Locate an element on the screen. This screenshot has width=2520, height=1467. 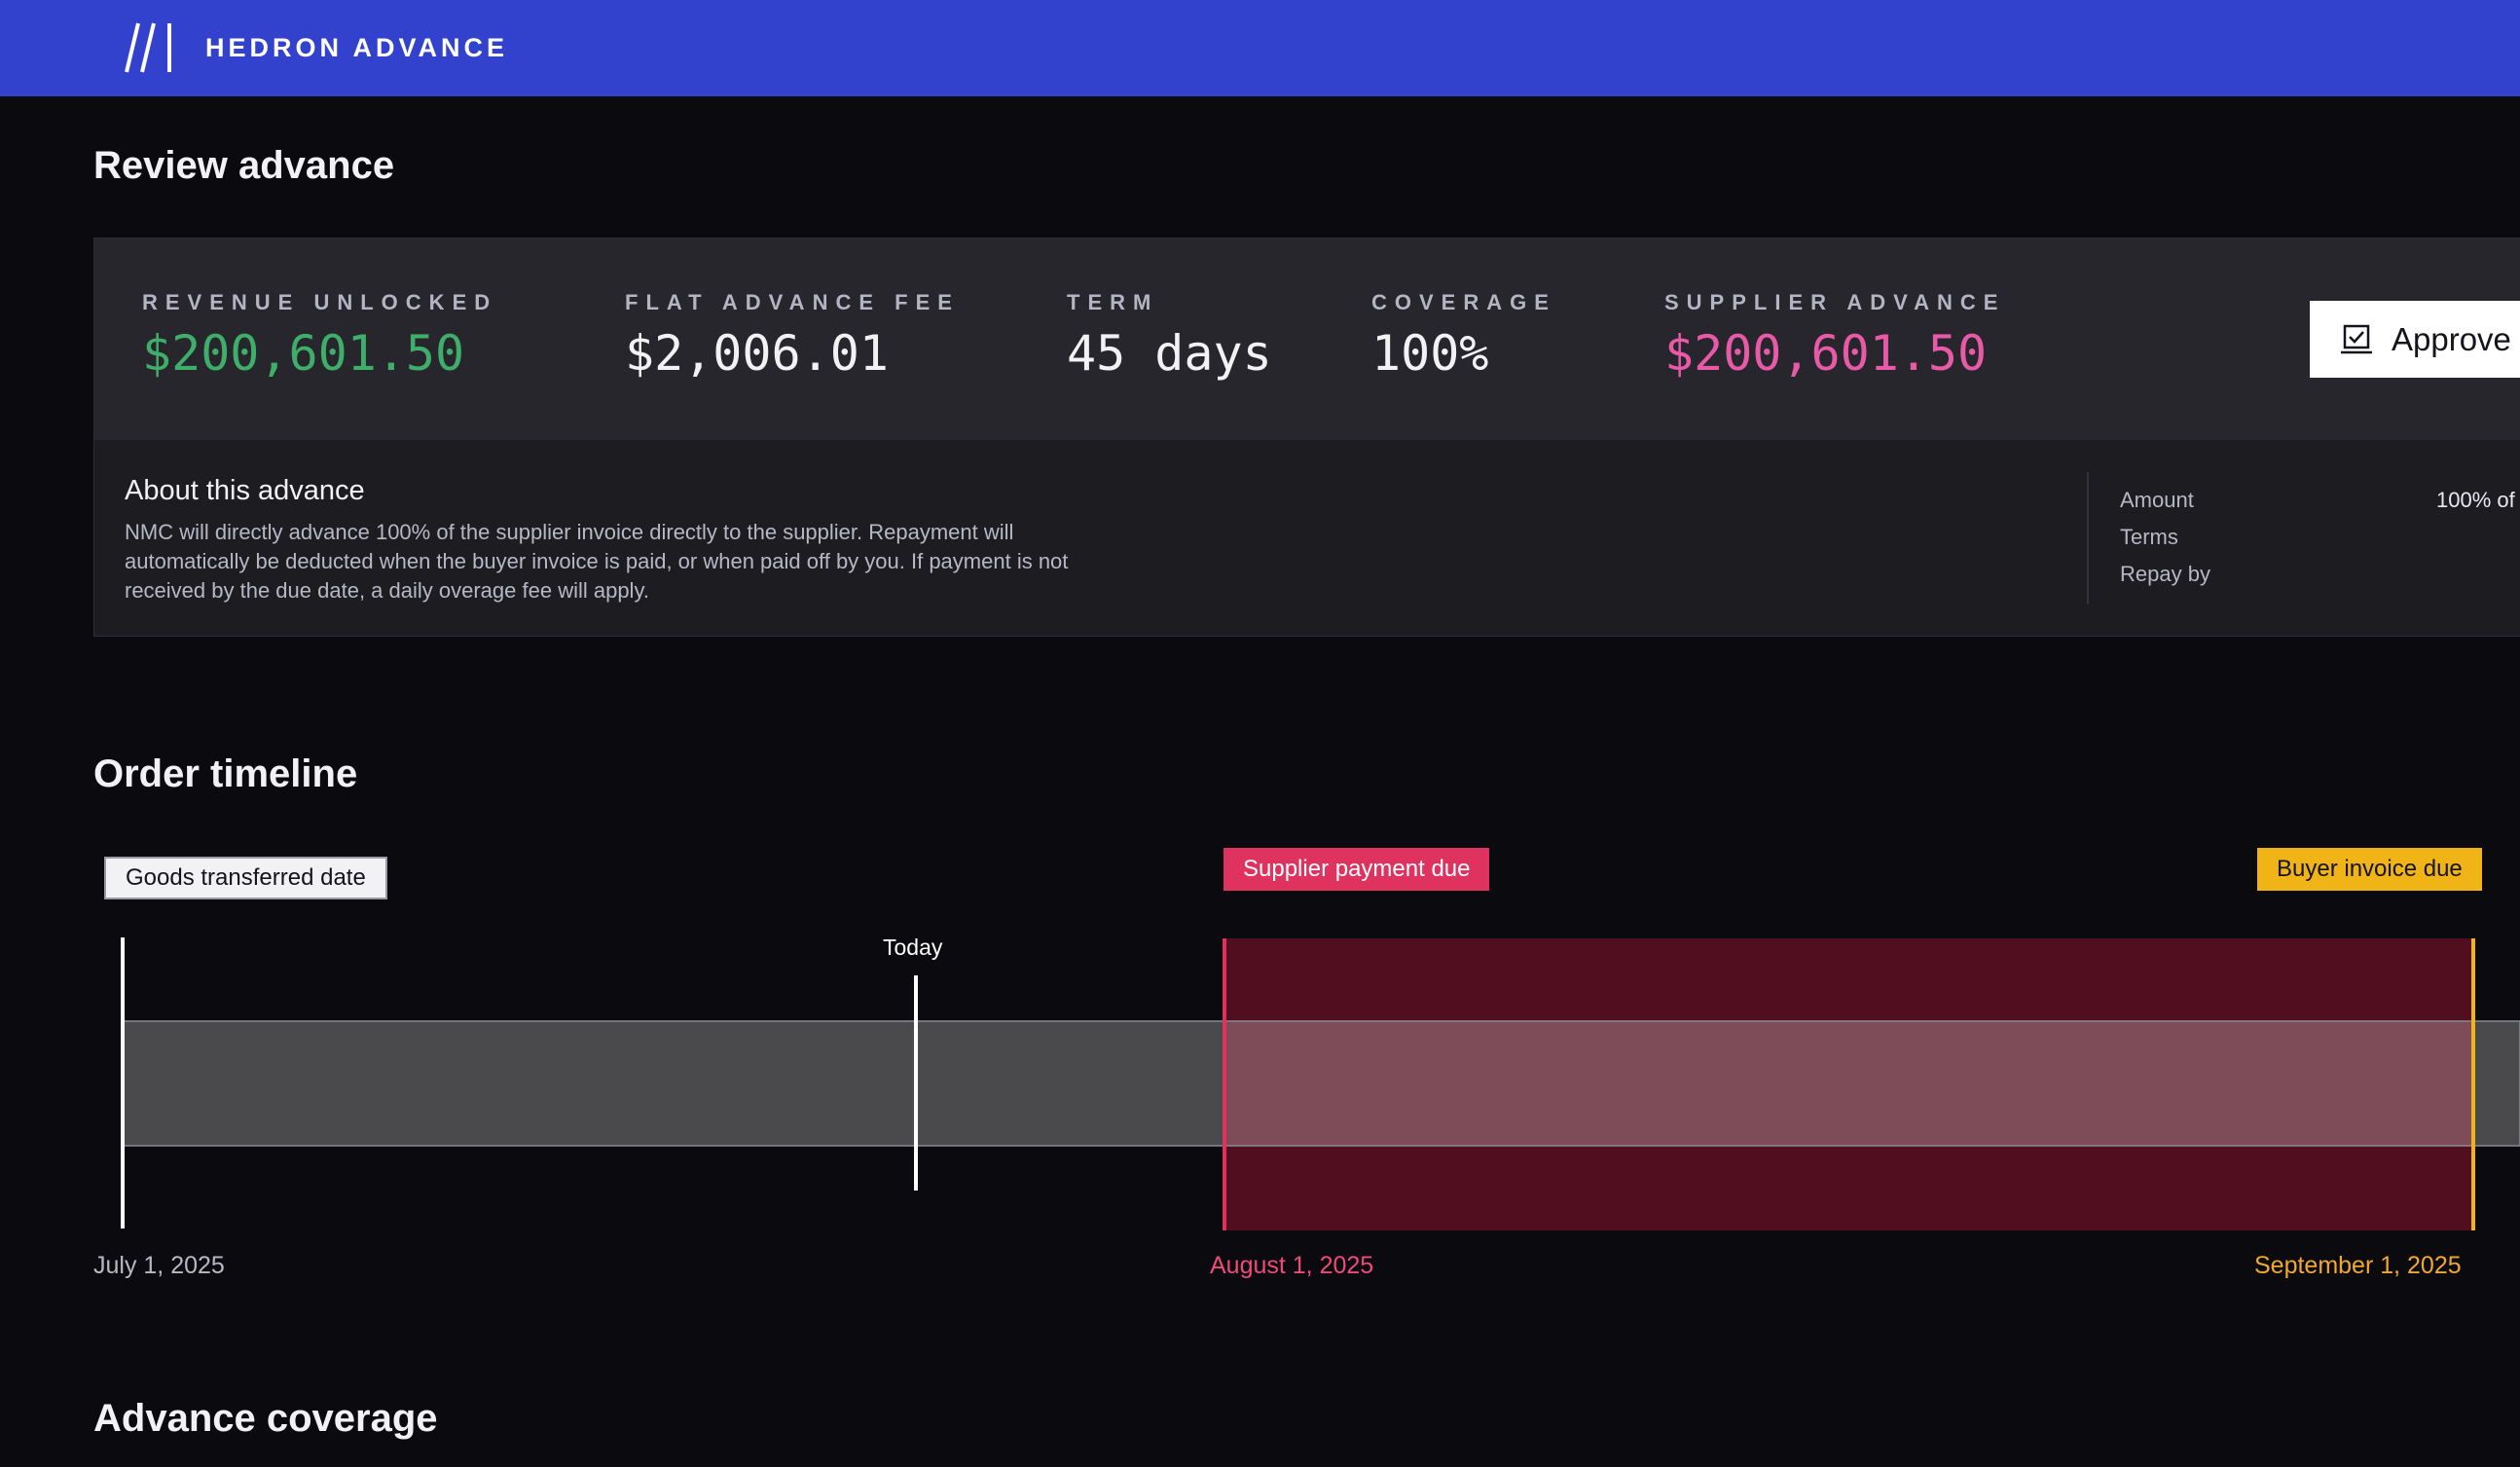
metric-flat-advance-fee: FLAT ADVANCE FEE $2,006.01 is located at coordinates (792, 336).